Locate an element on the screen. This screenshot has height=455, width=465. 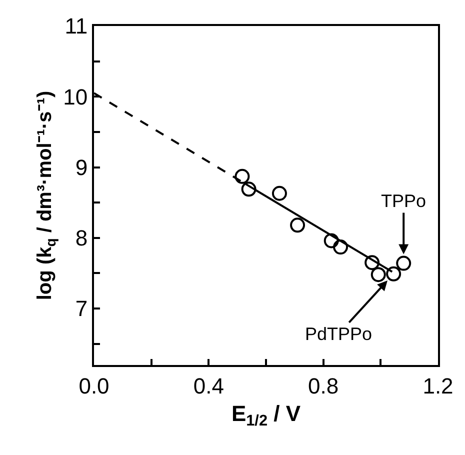
y-tick-label: 9 is located at coordinates (81, 167).